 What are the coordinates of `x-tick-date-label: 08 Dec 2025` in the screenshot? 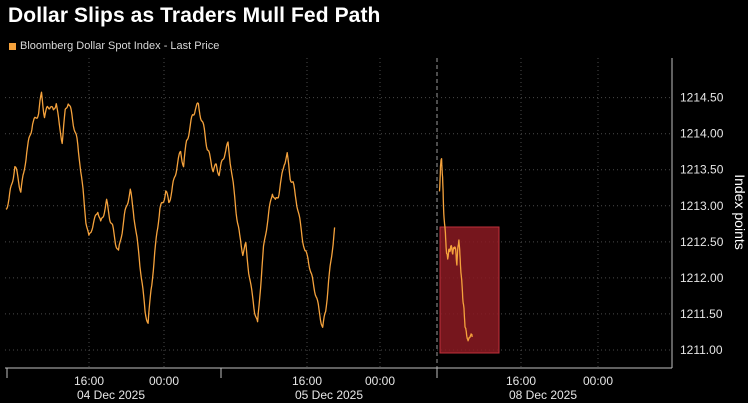 It's located at (543, 395).